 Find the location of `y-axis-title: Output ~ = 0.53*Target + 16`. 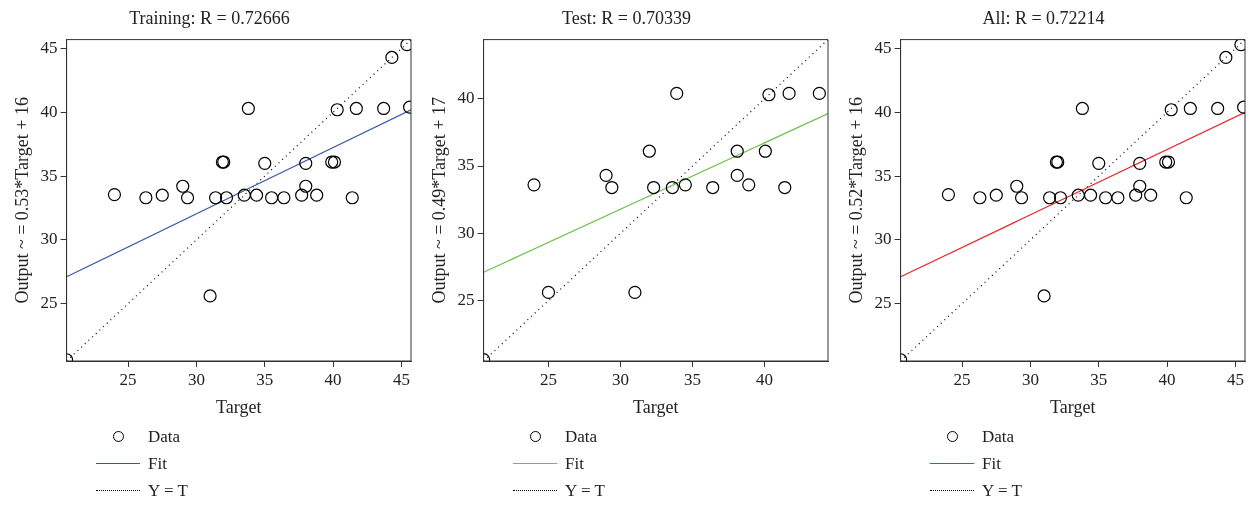

y-axis-title: Output ~ = 0.53*Target + 16 is located at coordinates (21, 200).